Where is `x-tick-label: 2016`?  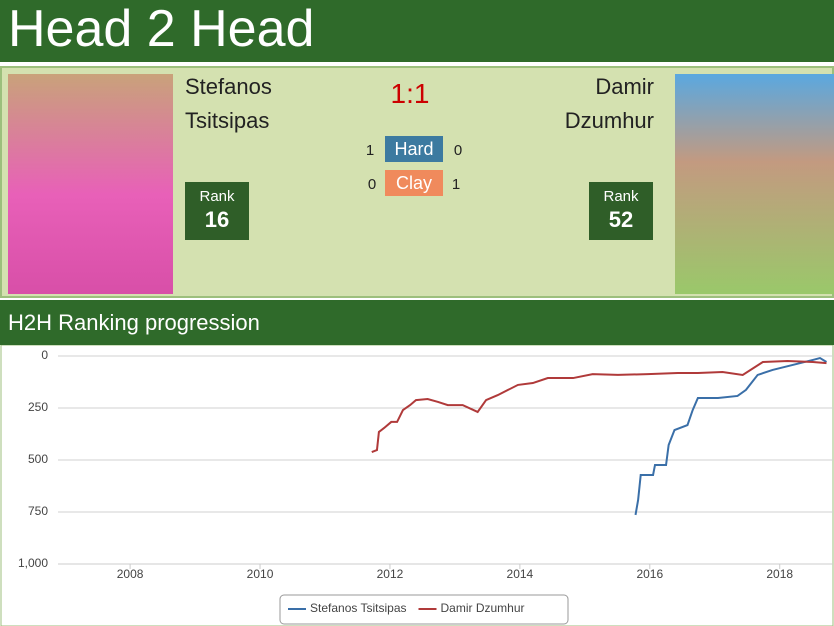
x-tick-label: 2016 is located at coordinates (649, 574).